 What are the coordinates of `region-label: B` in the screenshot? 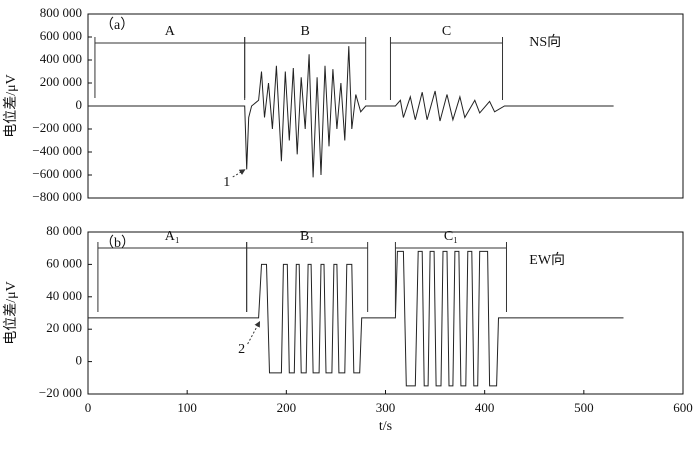 It's located at (305, 31).